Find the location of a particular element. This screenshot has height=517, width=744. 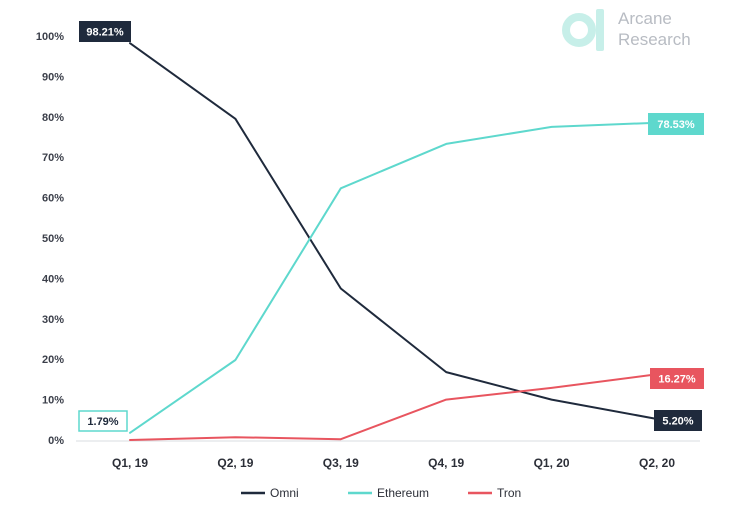

y-tick-label: 10% is located at coordinates (53, 401).